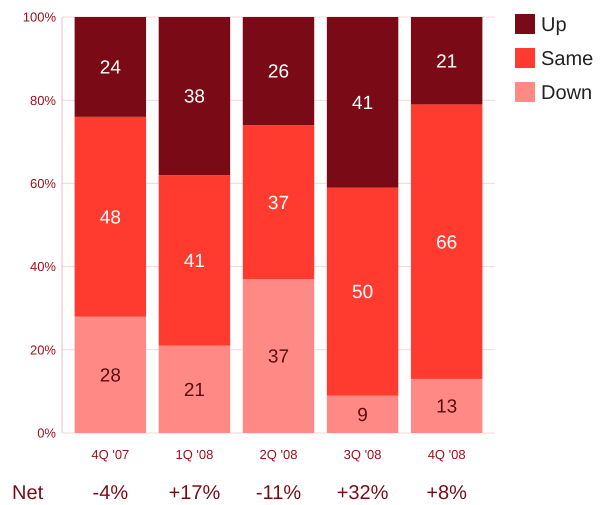 The image size is (610, 505). I want to click on y-tick-label: 80%, so click(43, 100).